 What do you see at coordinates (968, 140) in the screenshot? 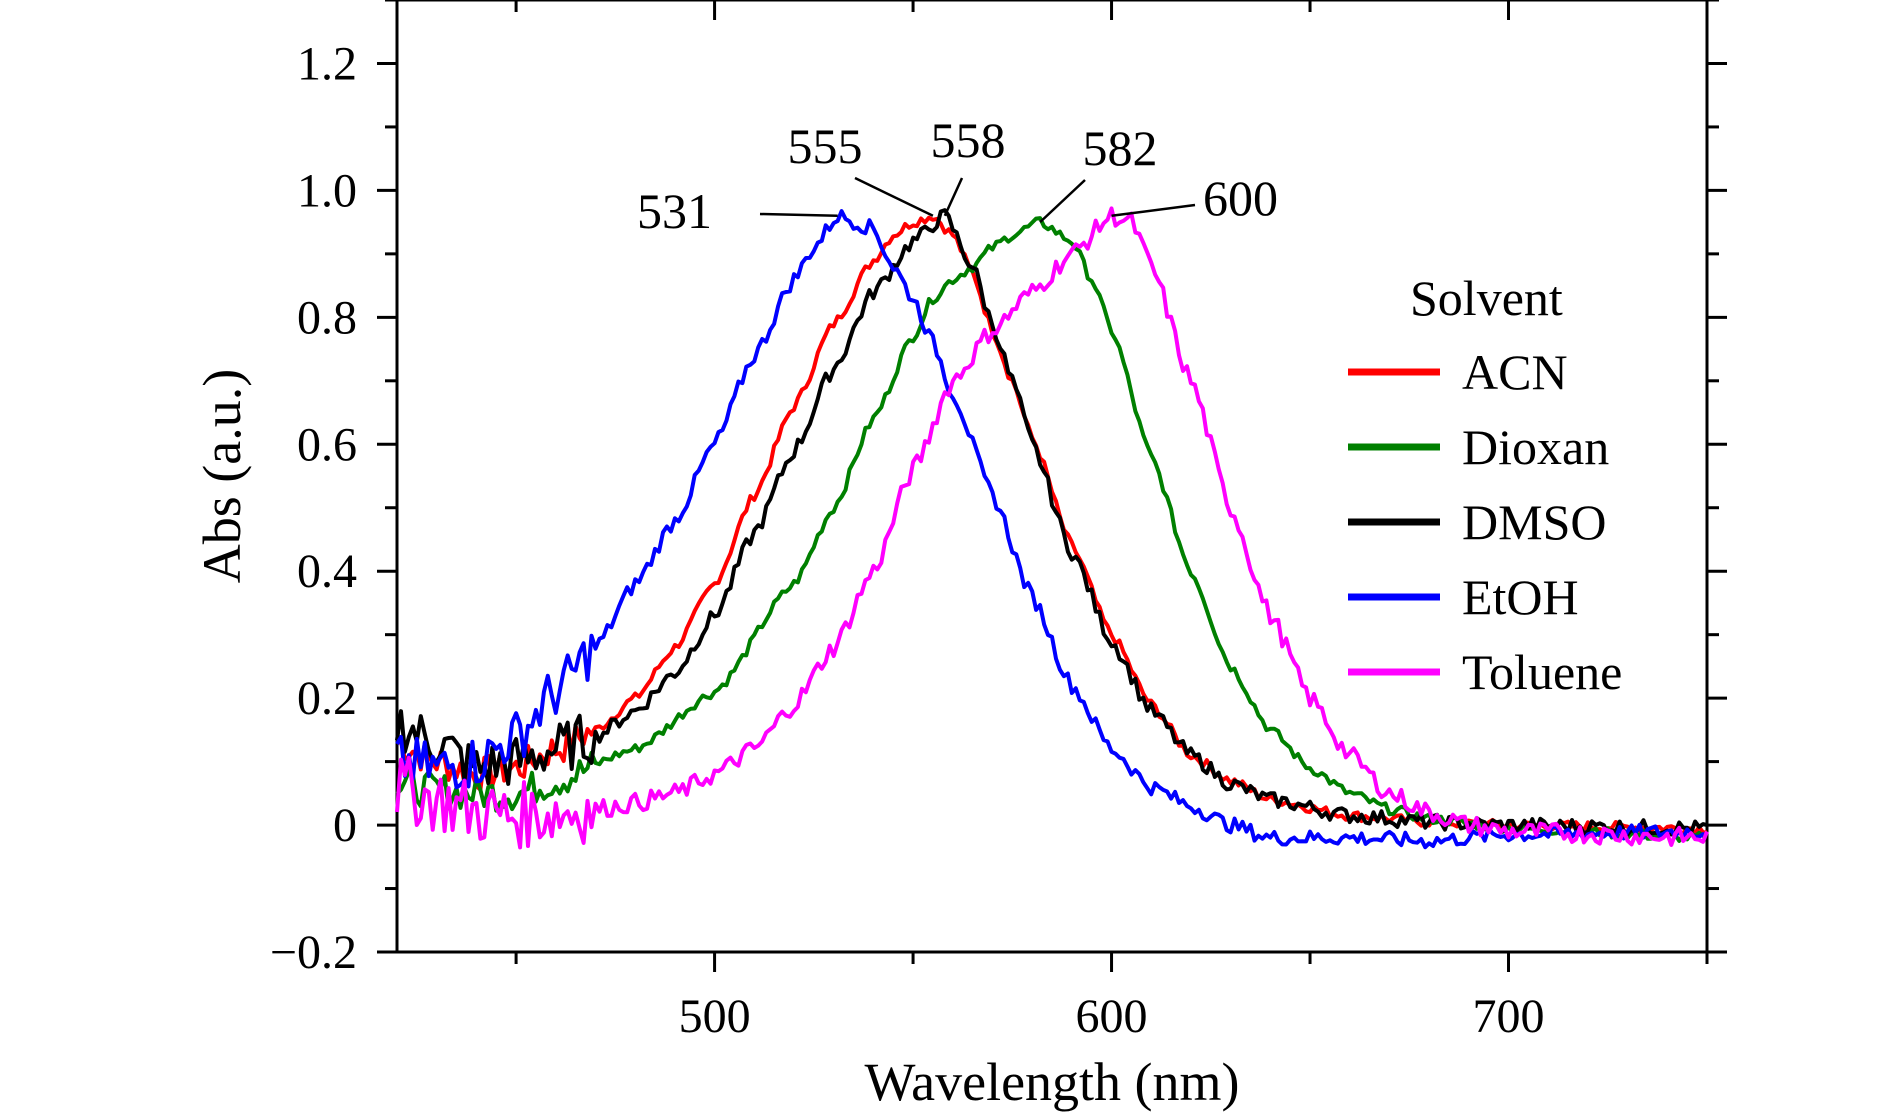
I see `peak-label-558: 558` at bounding box center [968, 140].